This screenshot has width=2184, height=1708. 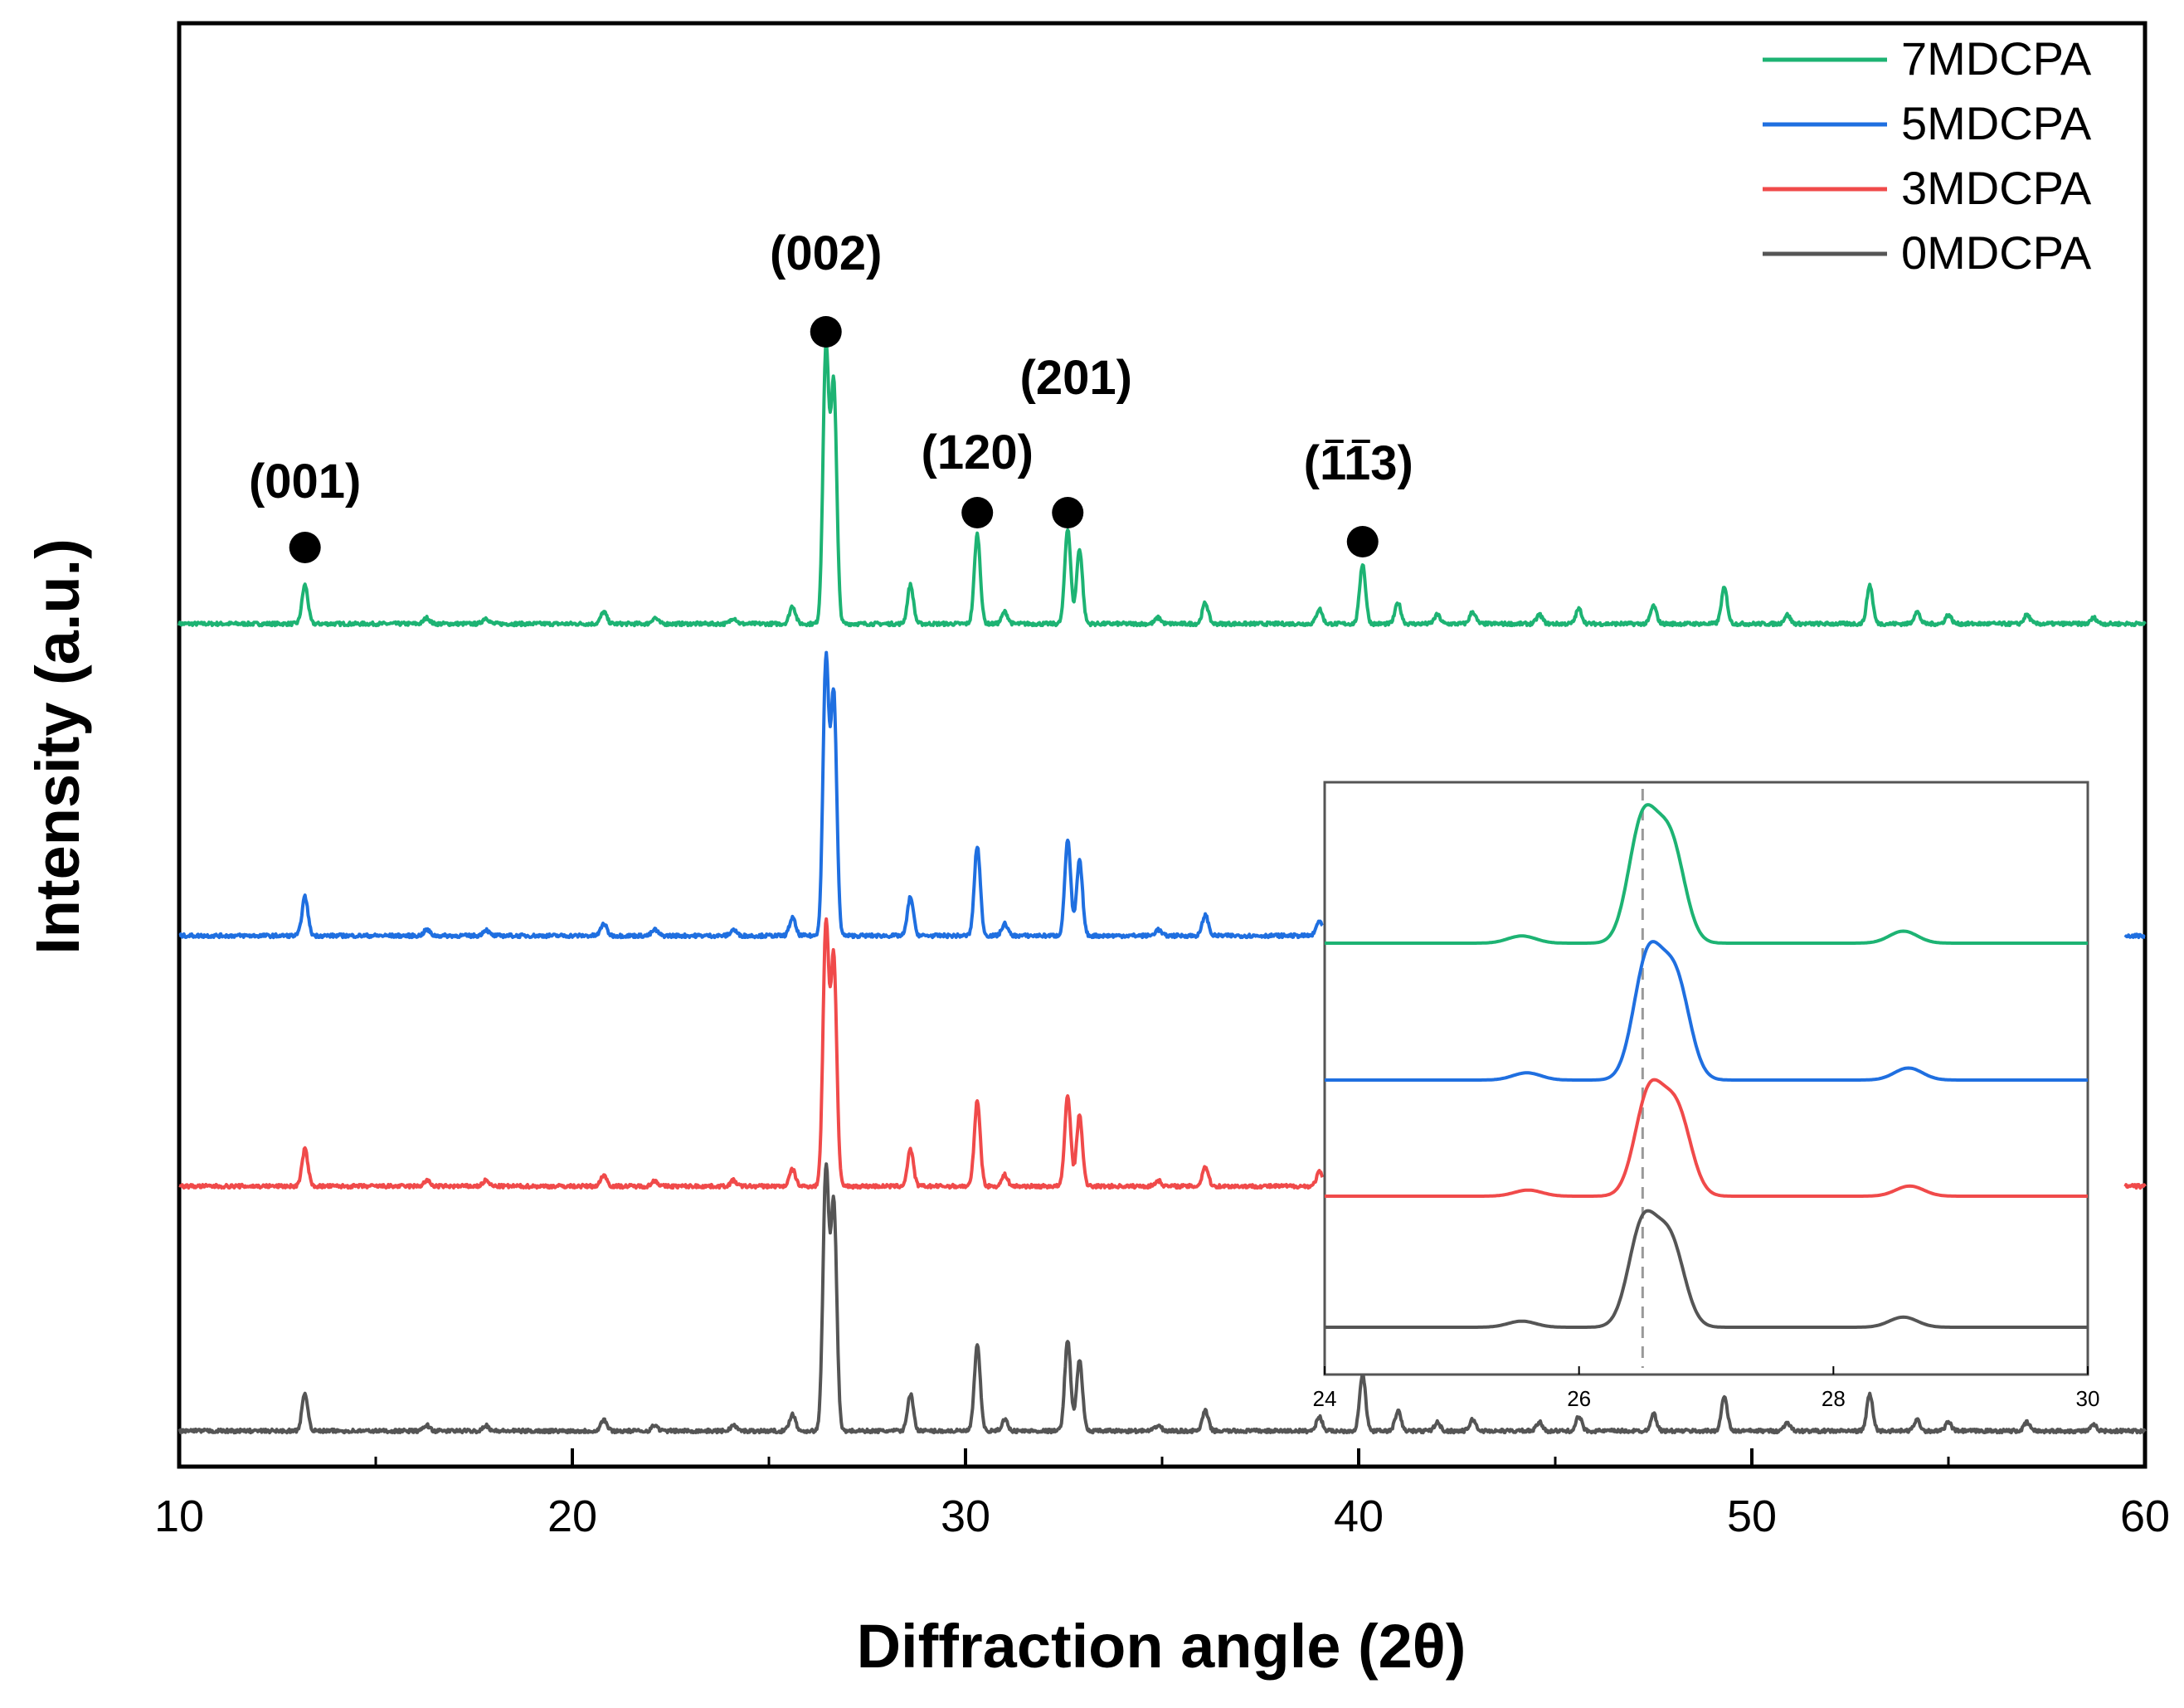 What do you see at coordinates (1834, 1398) in the screenshot?
I see `inset-tick-label: 28` at bounding box center [1834, 1398].